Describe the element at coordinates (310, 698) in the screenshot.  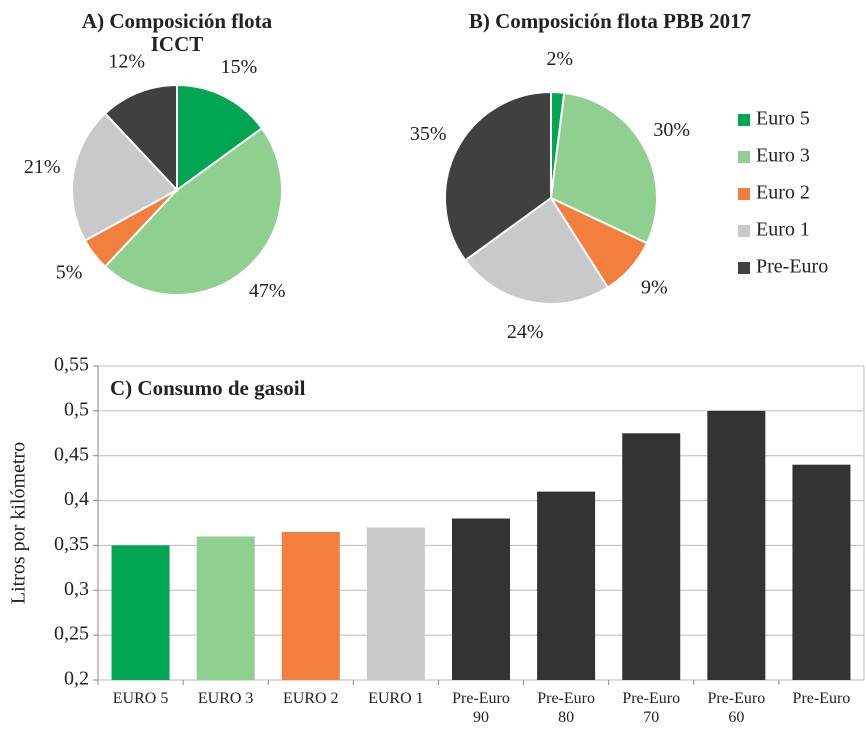
I see `x-tick-label: EURO 2` at that location.